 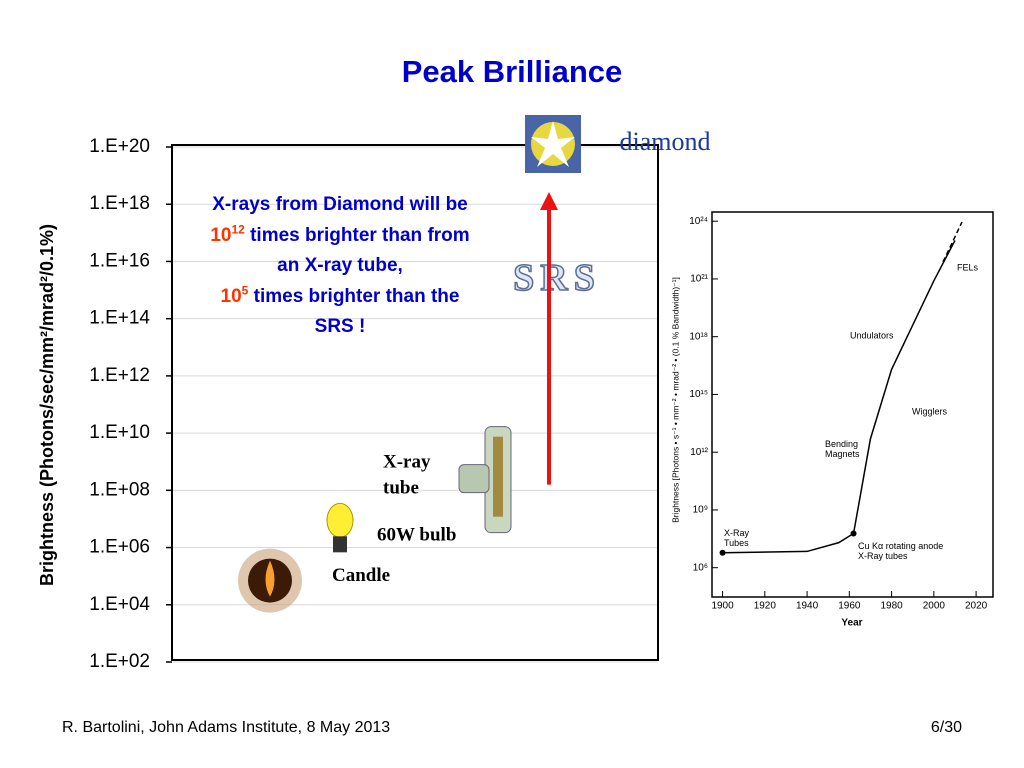 What do you see at coordinates (119, 318) in the screenshot?
I see `y-tick-label: 1.E+14` at bounding box center [119, 318].